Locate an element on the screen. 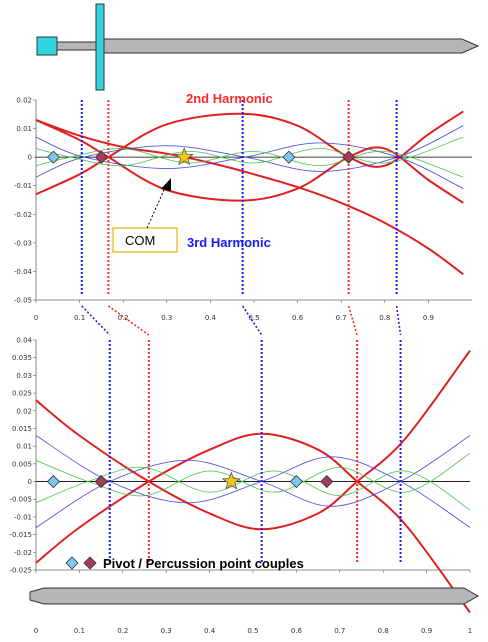 The height and width of the screenshot is (642, 488). sword-top-illustration is located at coordinates (258, 47).